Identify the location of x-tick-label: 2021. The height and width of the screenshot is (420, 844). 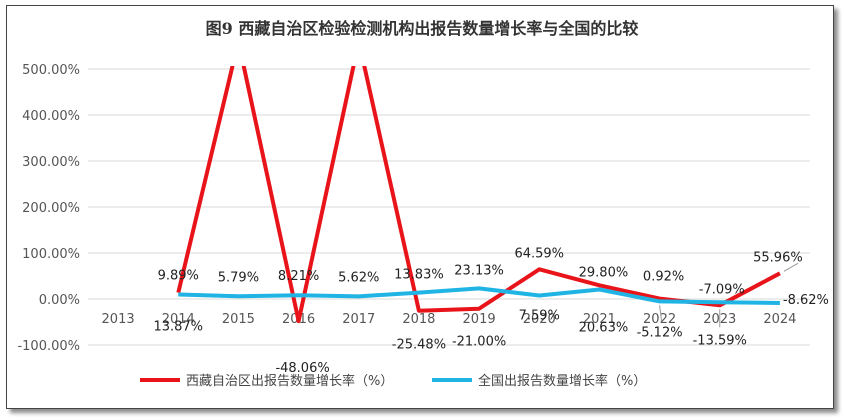
(599, 319).